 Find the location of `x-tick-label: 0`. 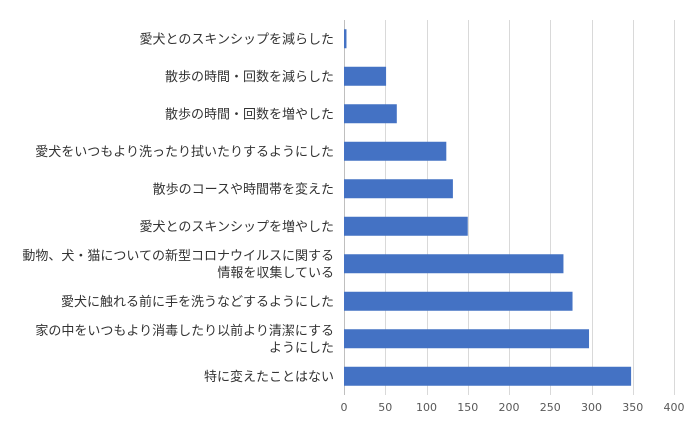

x-tick-label: 0 is located at coordinates (344, 407).